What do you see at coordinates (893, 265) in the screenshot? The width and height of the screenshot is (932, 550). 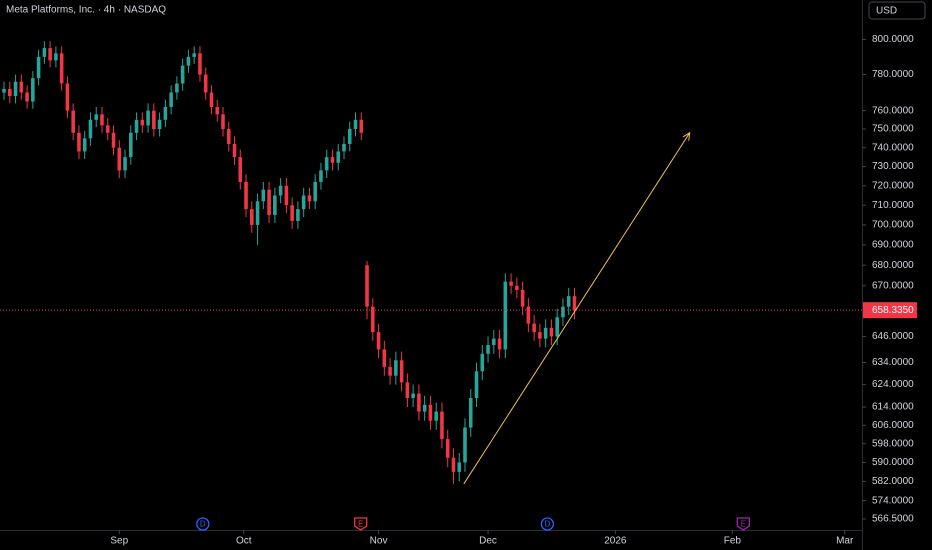 I see `y-tick-label: 680.0000` at bounding box center [893, 265].